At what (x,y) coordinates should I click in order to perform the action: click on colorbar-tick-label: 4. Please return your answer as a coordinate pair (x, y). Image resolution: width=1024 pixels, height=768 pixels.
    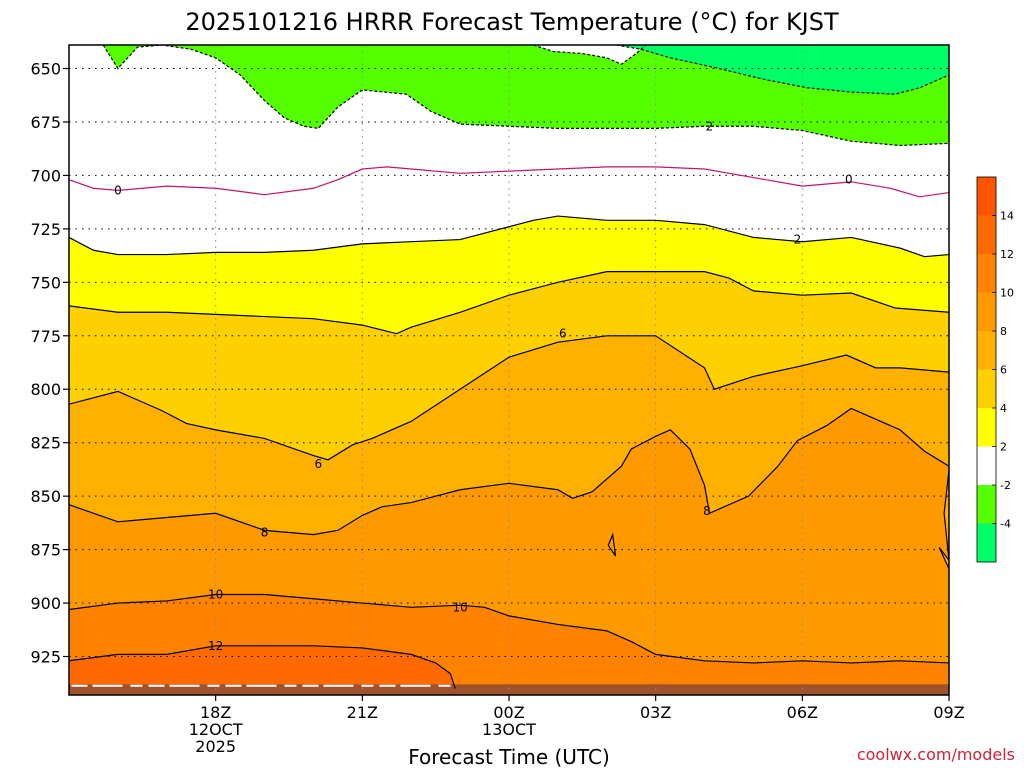
    Looking at the image, I should click on (1003, 408).